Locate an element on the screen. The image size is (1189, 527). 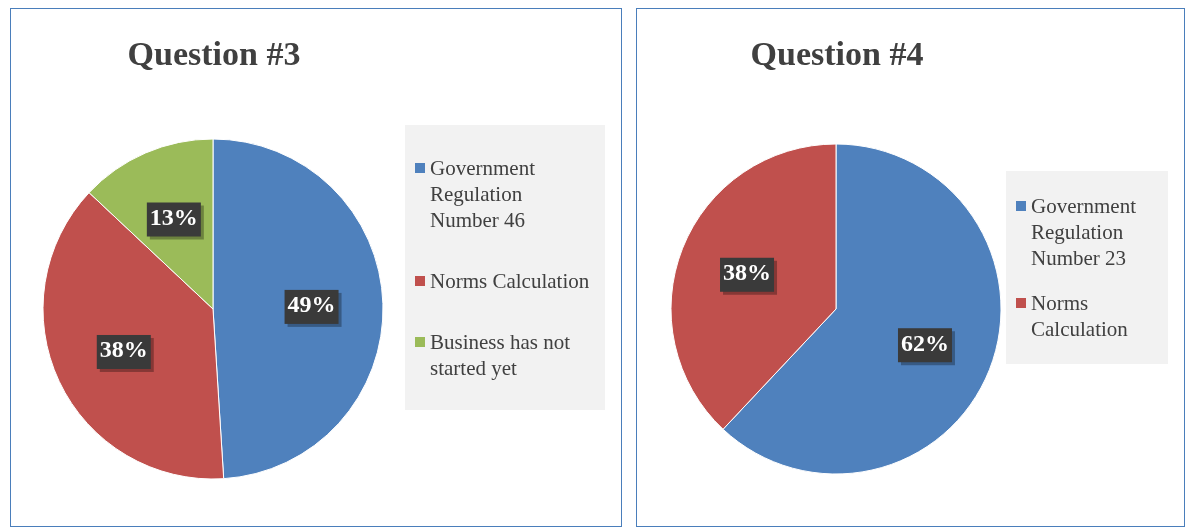
legend-label: Government Regulation Number 46 is located at coordinates (483, 193).